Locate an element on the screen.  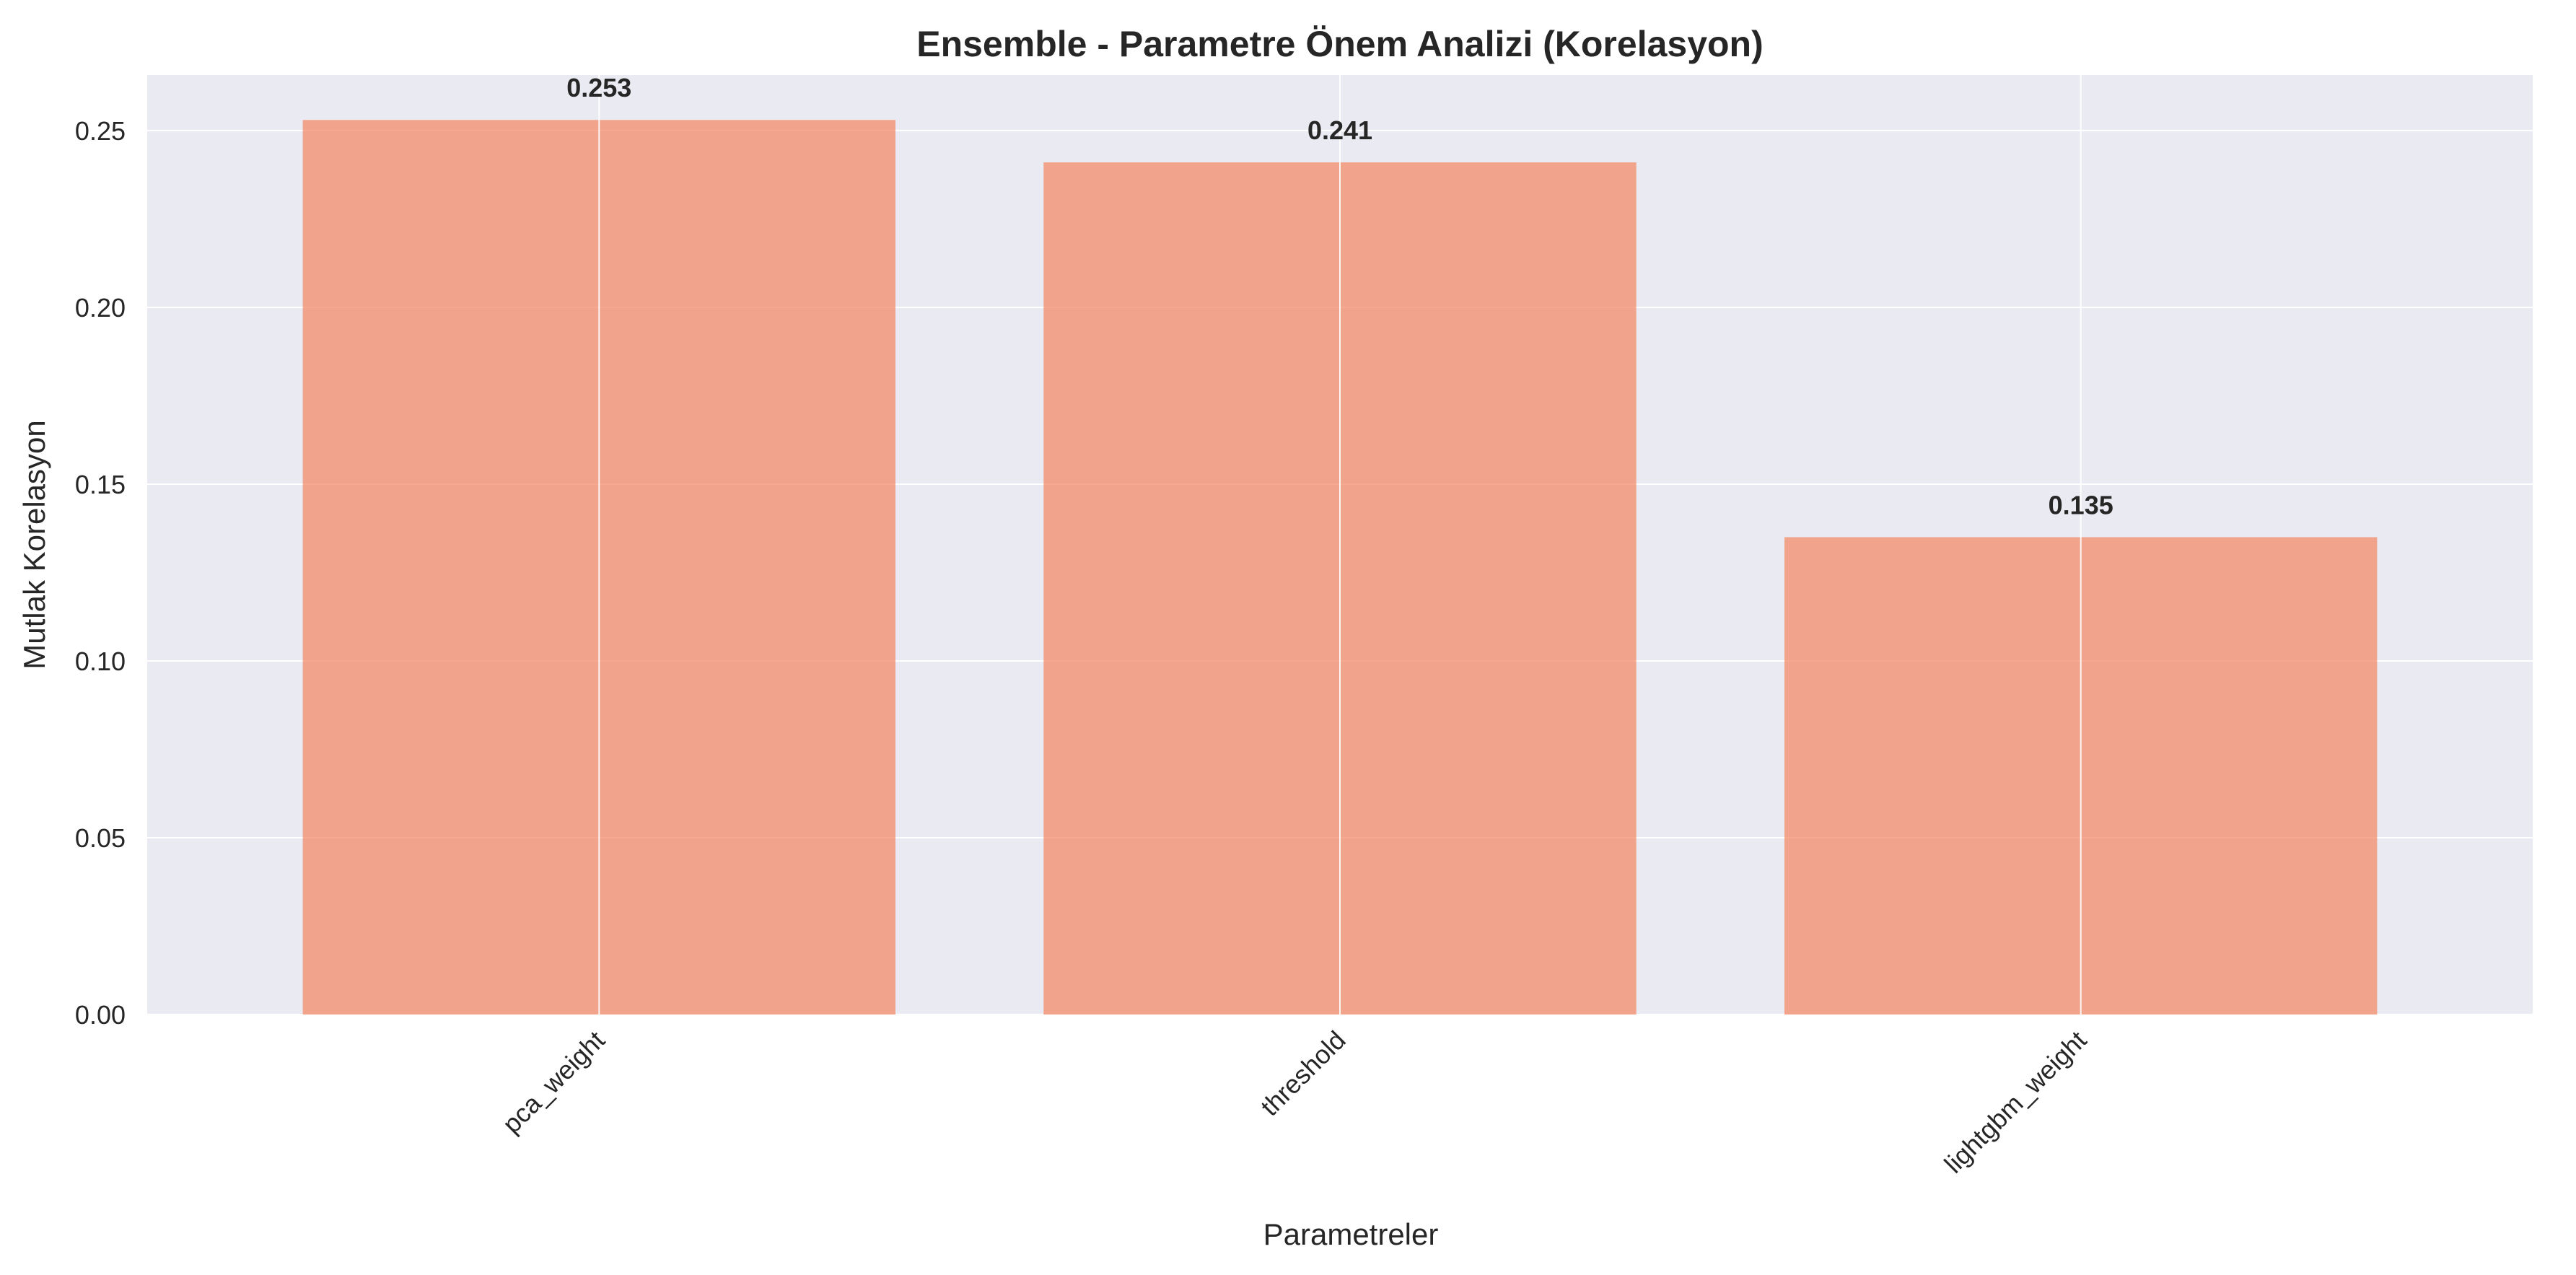
y-tick-label: 0.25 is located at coordinates (101, 131).